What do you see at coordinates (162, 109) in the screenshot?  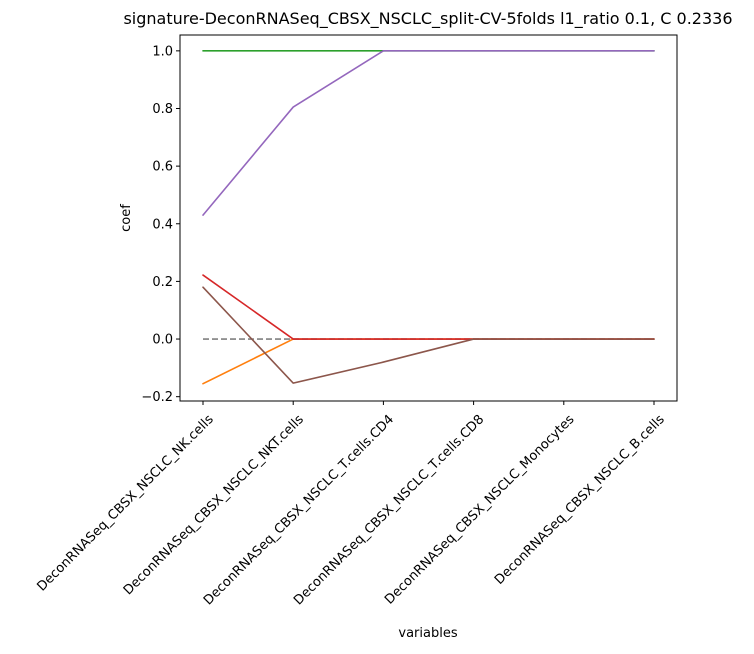 I see `y-tick-label: 0.8` at bounding box center [162, 109].